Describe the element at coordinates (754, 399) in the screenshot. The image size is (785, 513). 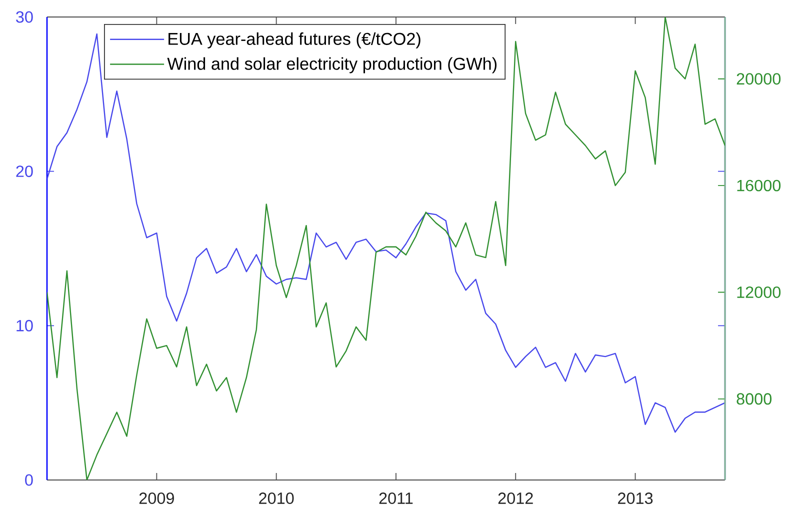
I see `y2-tick-label: 8000` at that location.